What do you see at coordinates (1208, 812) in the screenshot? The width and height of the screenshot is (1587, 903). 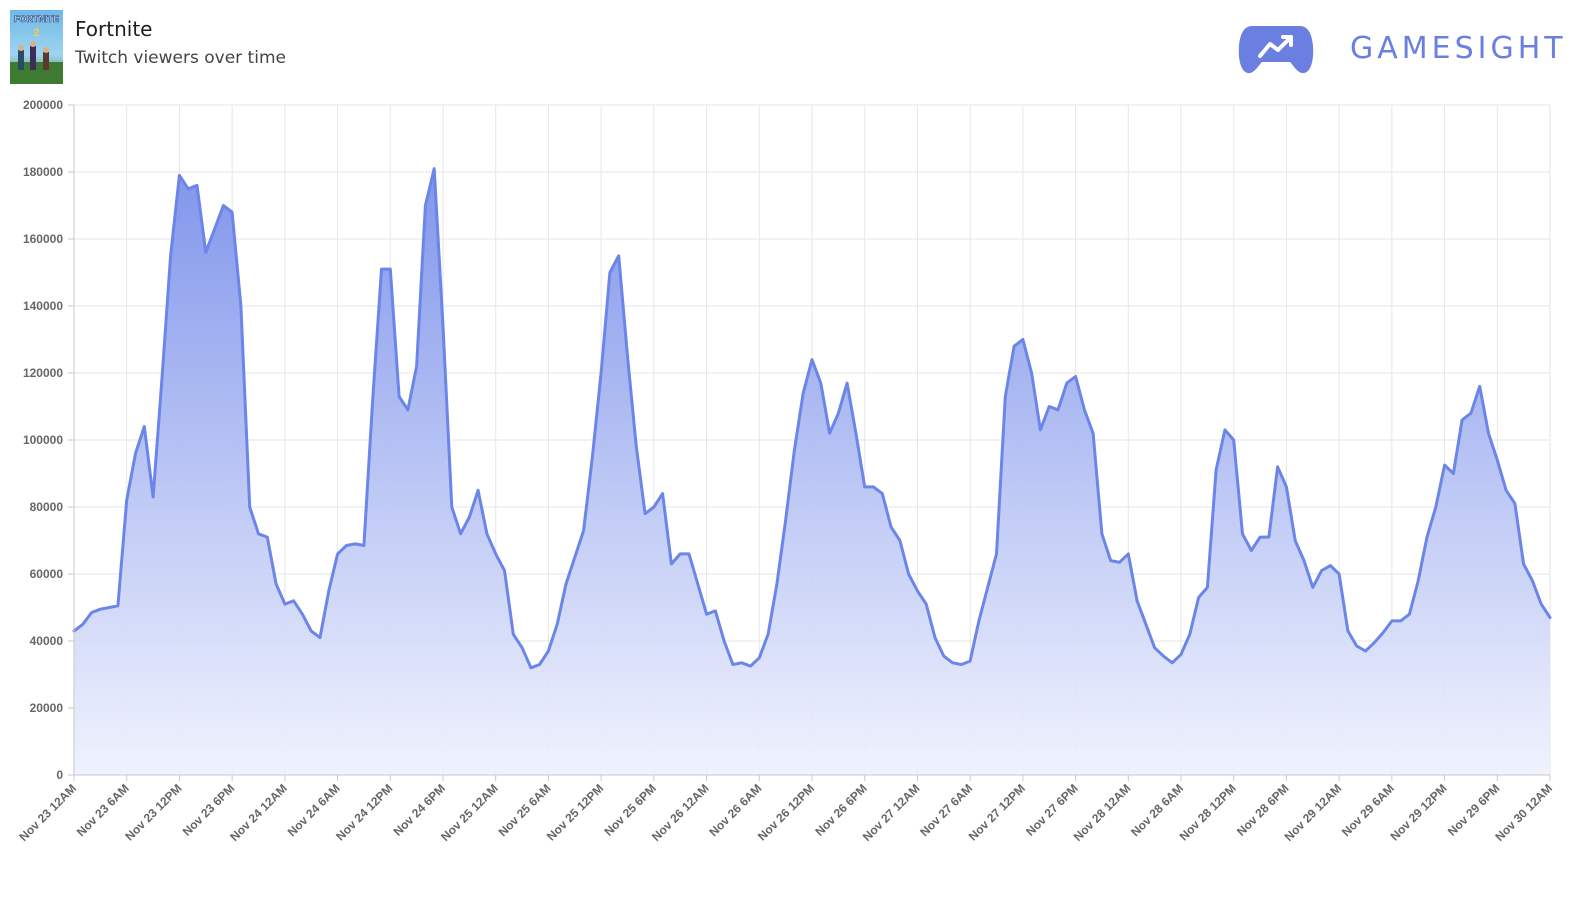 I see `x-tick-label: Nov 28 12PM` at bounding box center [1208, 812].